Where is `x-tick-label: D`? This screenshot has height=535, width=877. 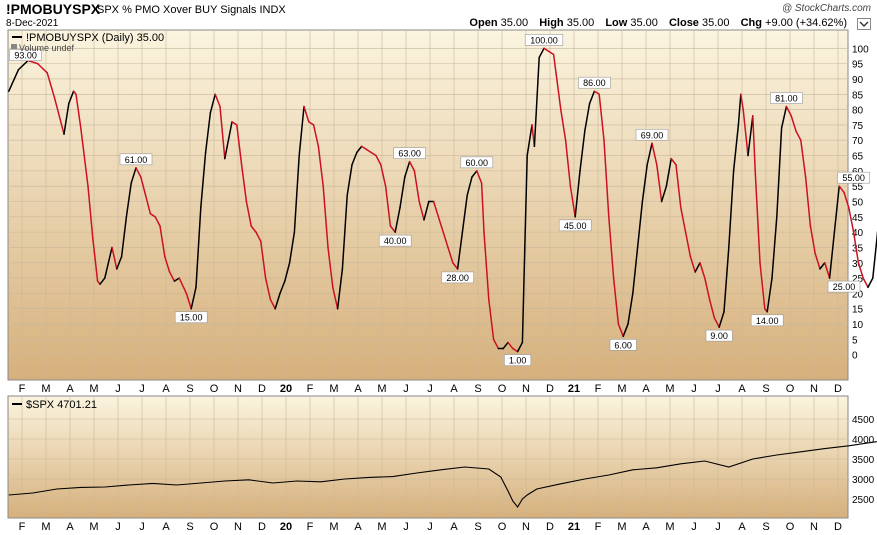
x-tick-label: D is located at coordinates (838, 389).